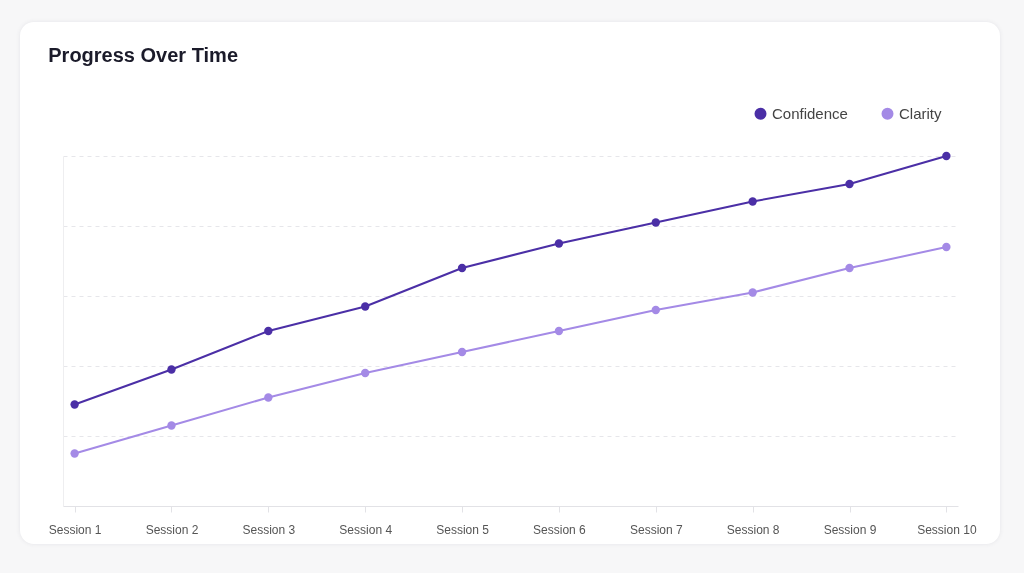 The height and width of the screenshot is (573, 1024). I want to click on legend-label: Confidence, so click(810, 113).